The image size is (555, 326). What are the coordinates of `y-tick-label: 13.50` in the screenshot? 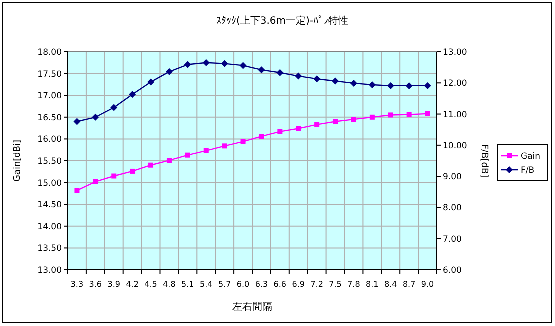 It's located at (50, 249).